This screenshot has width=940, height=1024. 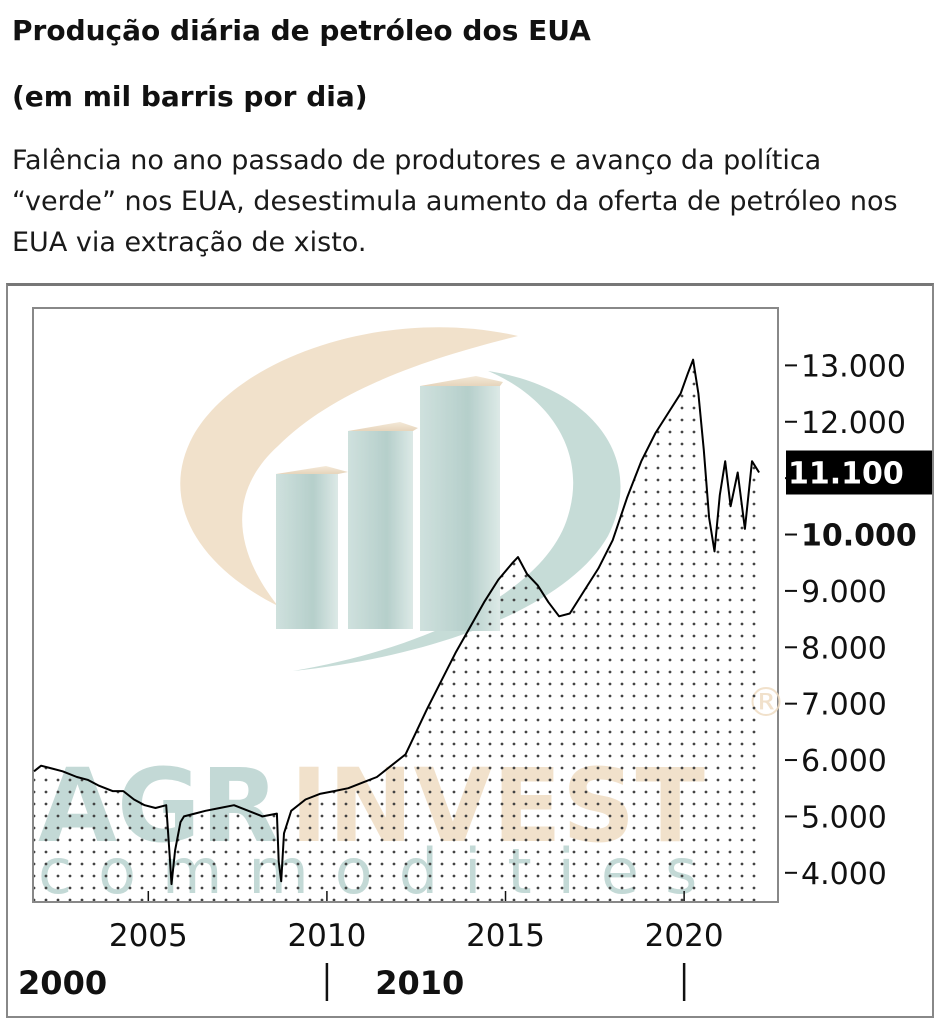 I want to click on current-value-label: 11.100, so click(x=846, y=474).